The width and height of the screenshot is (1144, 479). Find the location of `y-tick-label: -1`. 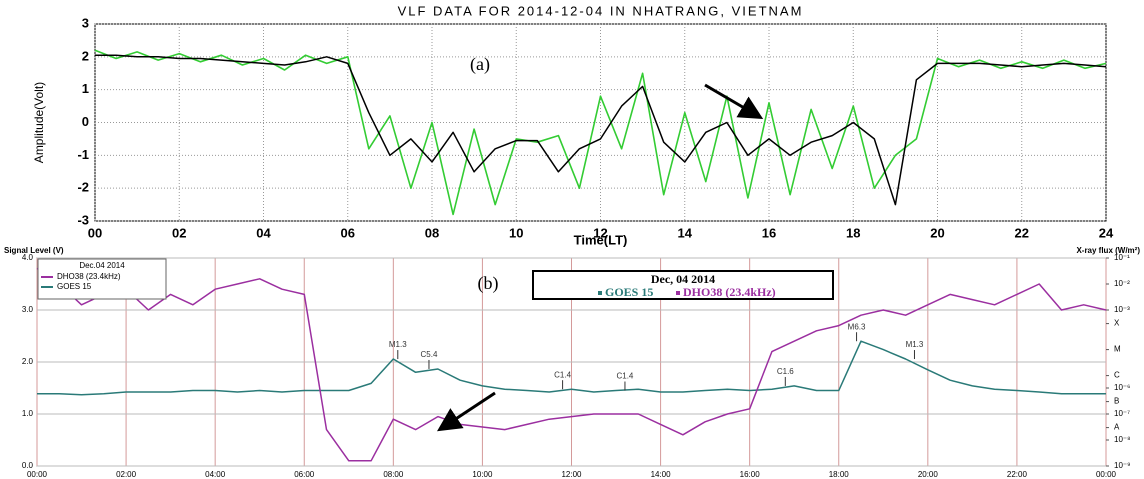

y-tick-label: -1 is located at coordinates (83, 154).